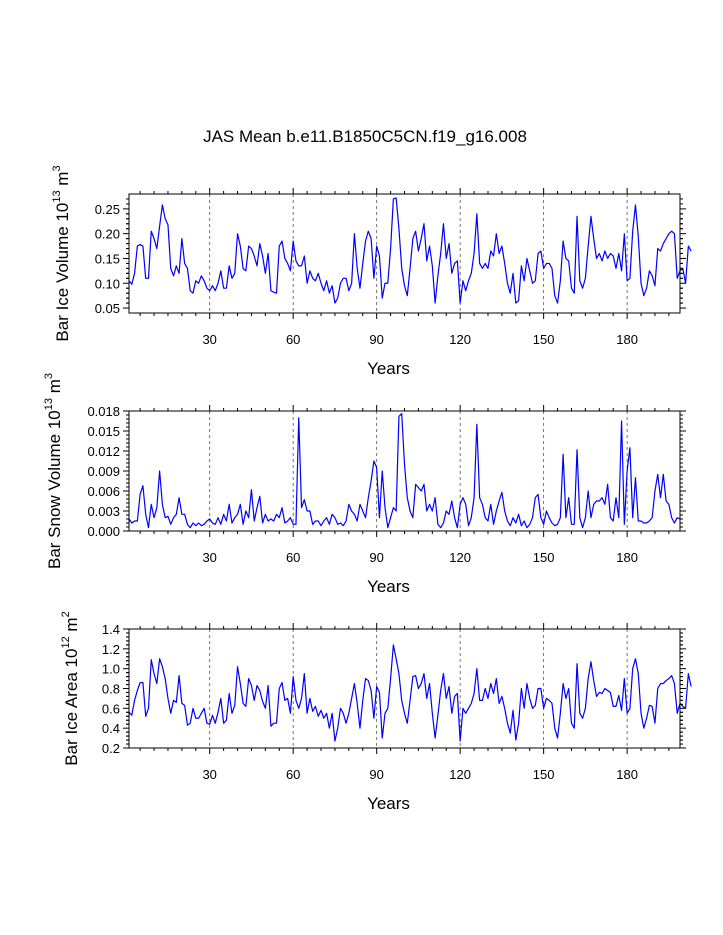 This screenshot has height=935, width=723. Describe the element at coordinates (111, 669) in the screenshot. I see `bar-ice-area-y-tick-label: 1.0` at that location.